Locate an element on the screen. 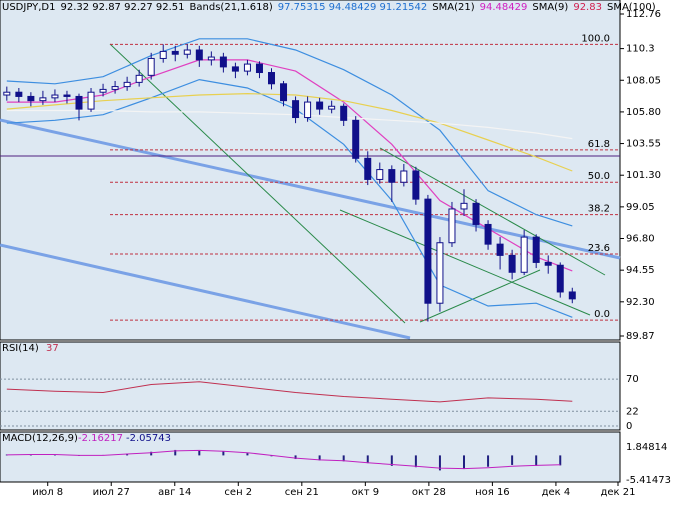  y-tick-label: 94.55 is located at coordinates (640, 270).